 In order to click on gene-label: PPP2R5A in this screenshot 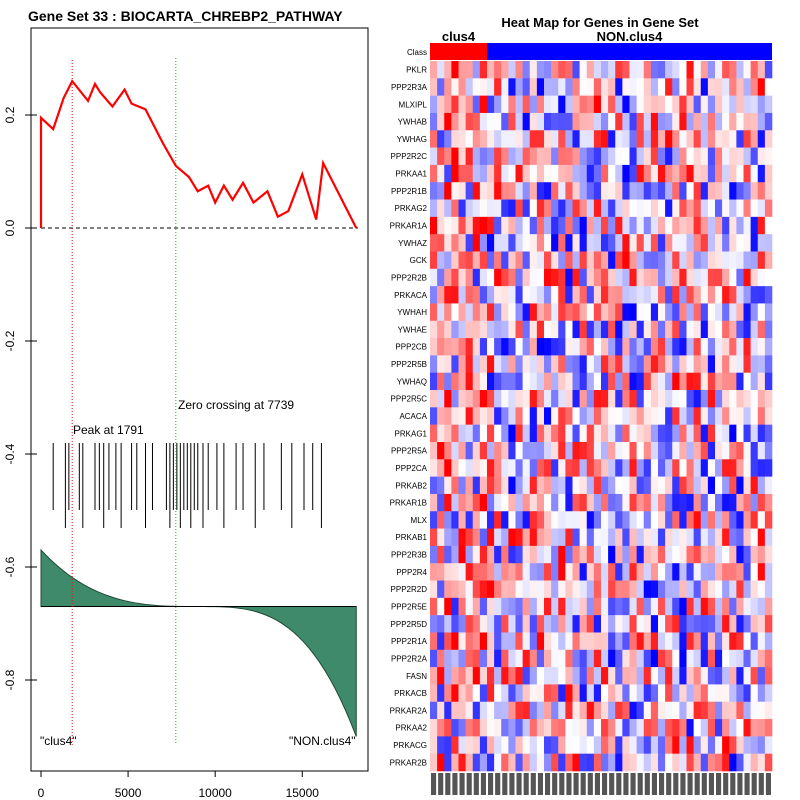, I will do `click(409, 451)`.